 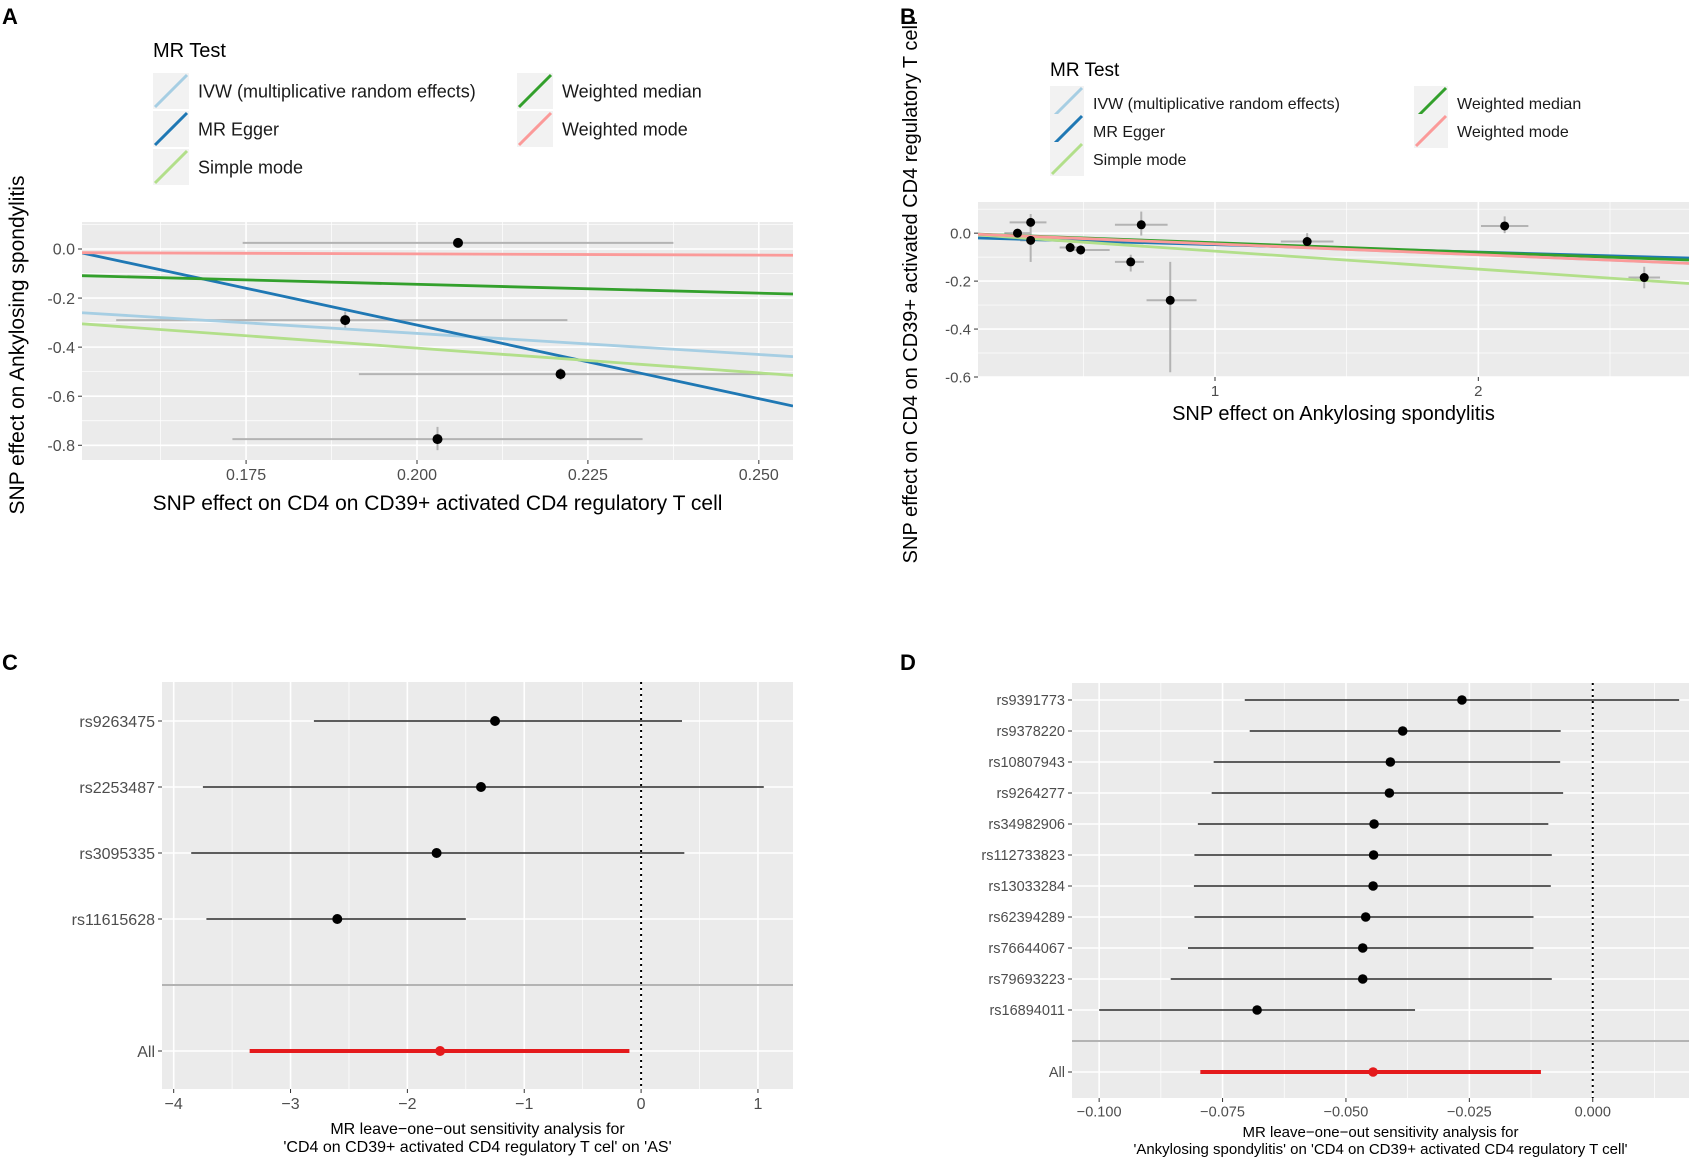 I want to click on regression-line-weighted-mode, so click(x=437, y=254).